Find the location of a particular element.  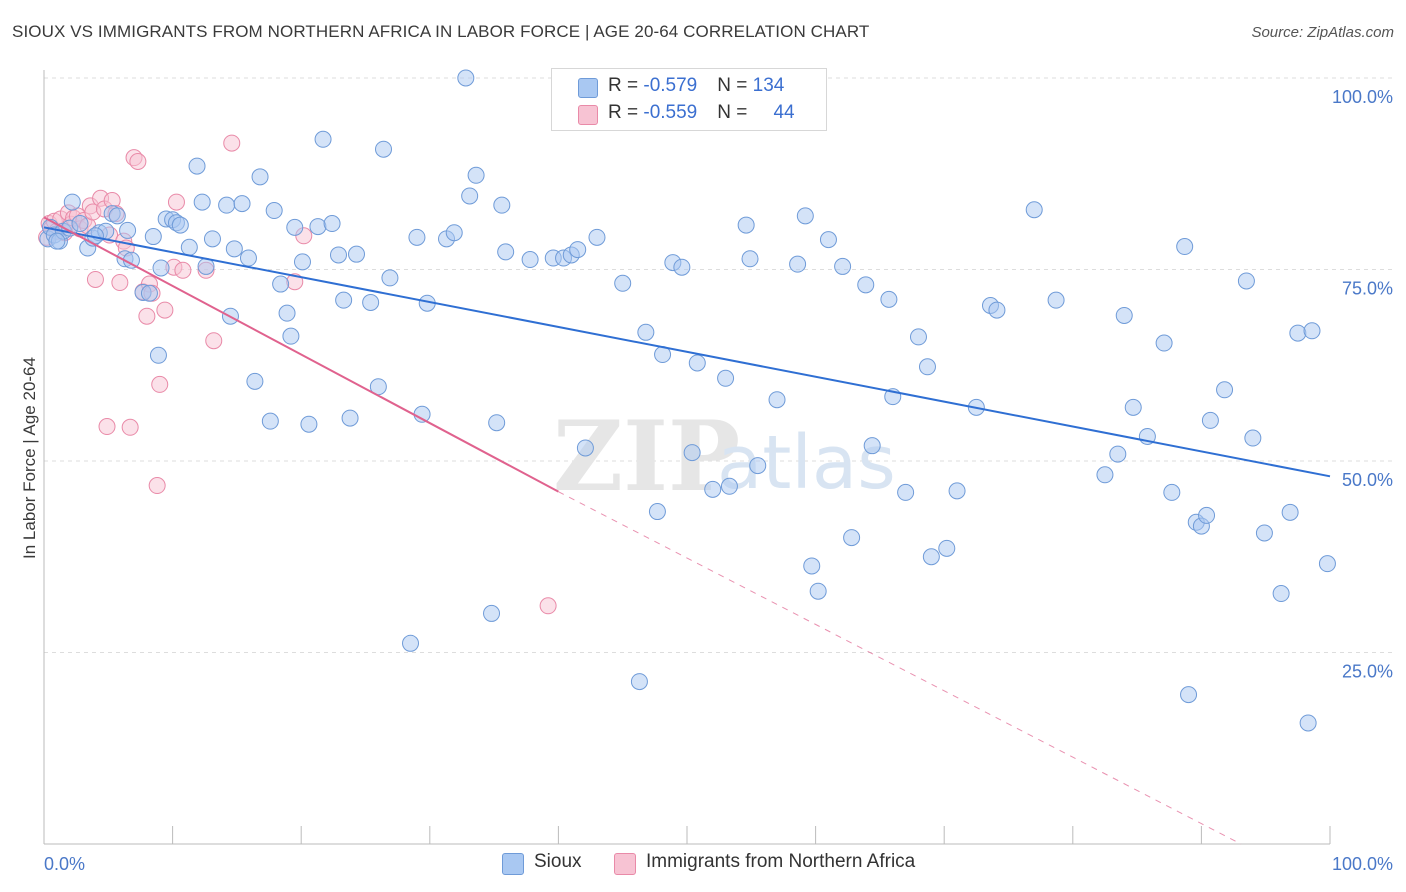

n-value: 134 is located at coordinates (768, 85).